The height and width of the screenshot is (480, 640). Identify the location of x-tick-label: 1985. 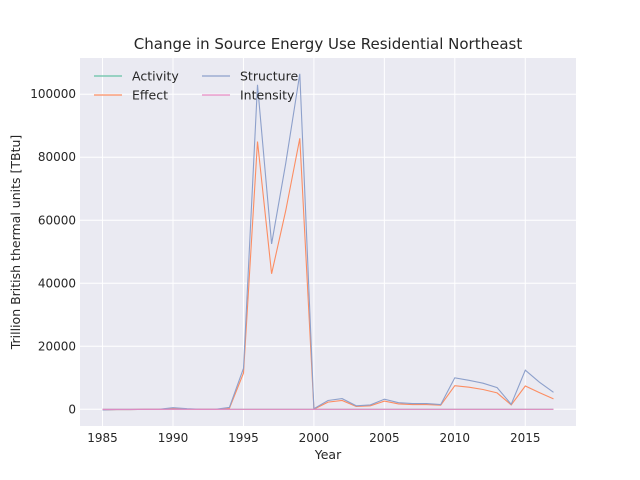
(102, 438).